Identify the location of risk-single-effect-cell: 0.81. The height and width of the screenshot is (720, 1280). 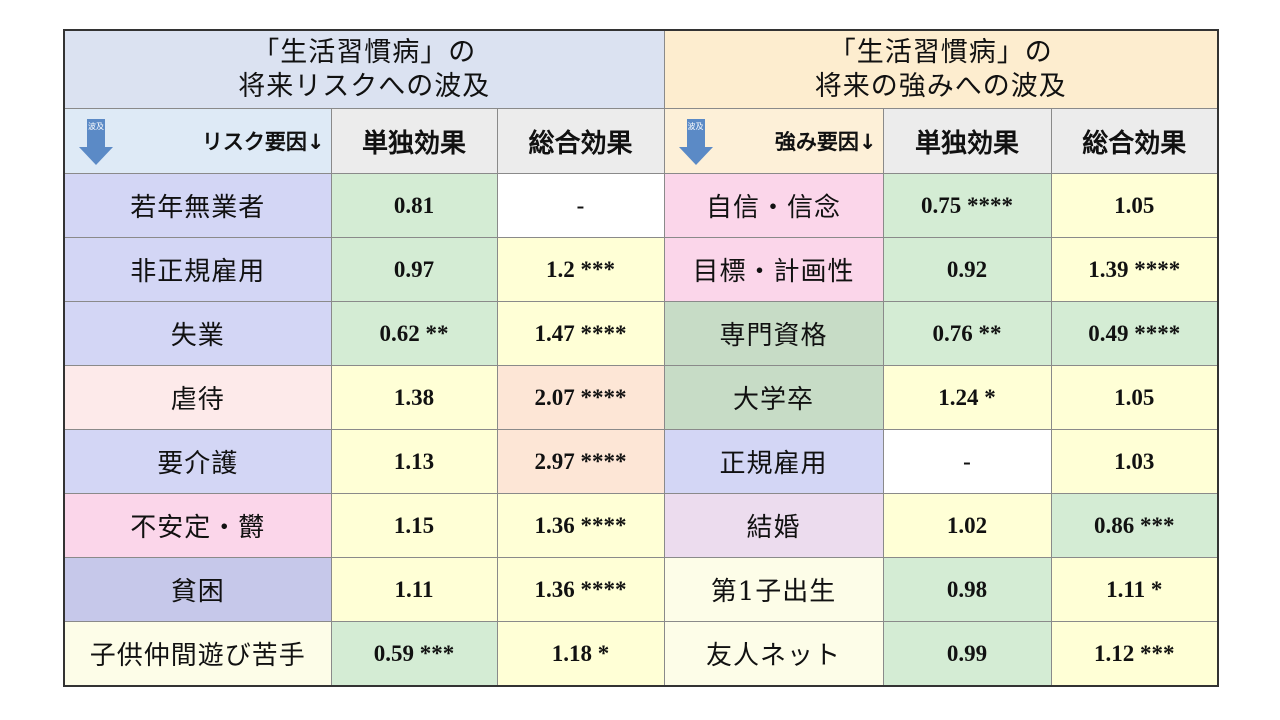
(414, 205).